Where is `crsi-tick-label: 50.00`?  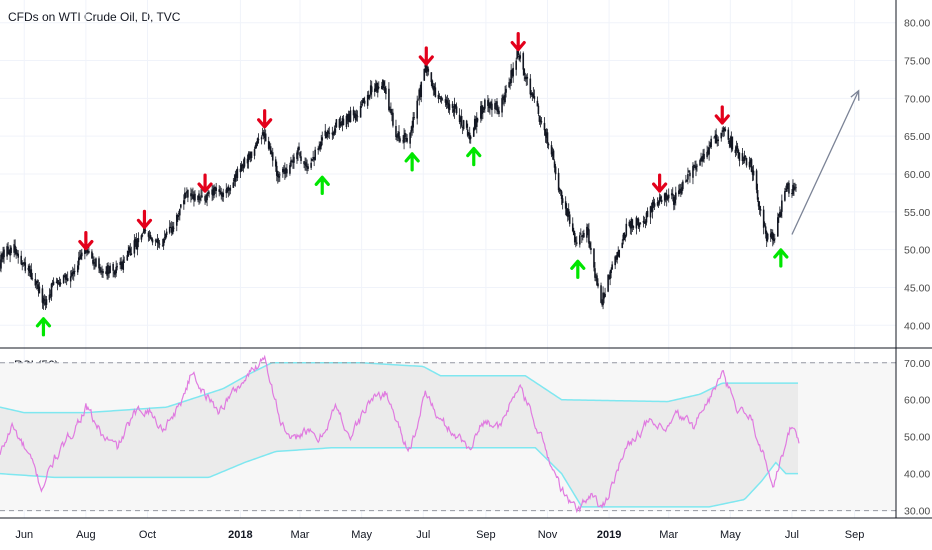
crsi-tick-label: 50.00 is located at coordinates (917, 438).